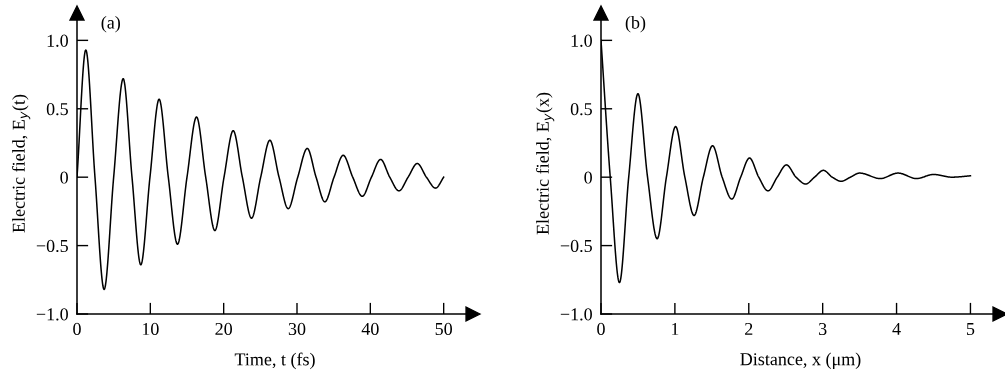 This screenshot has height=389, width=1005. I want to click on x-tick-label: 2, so click(749, 328).